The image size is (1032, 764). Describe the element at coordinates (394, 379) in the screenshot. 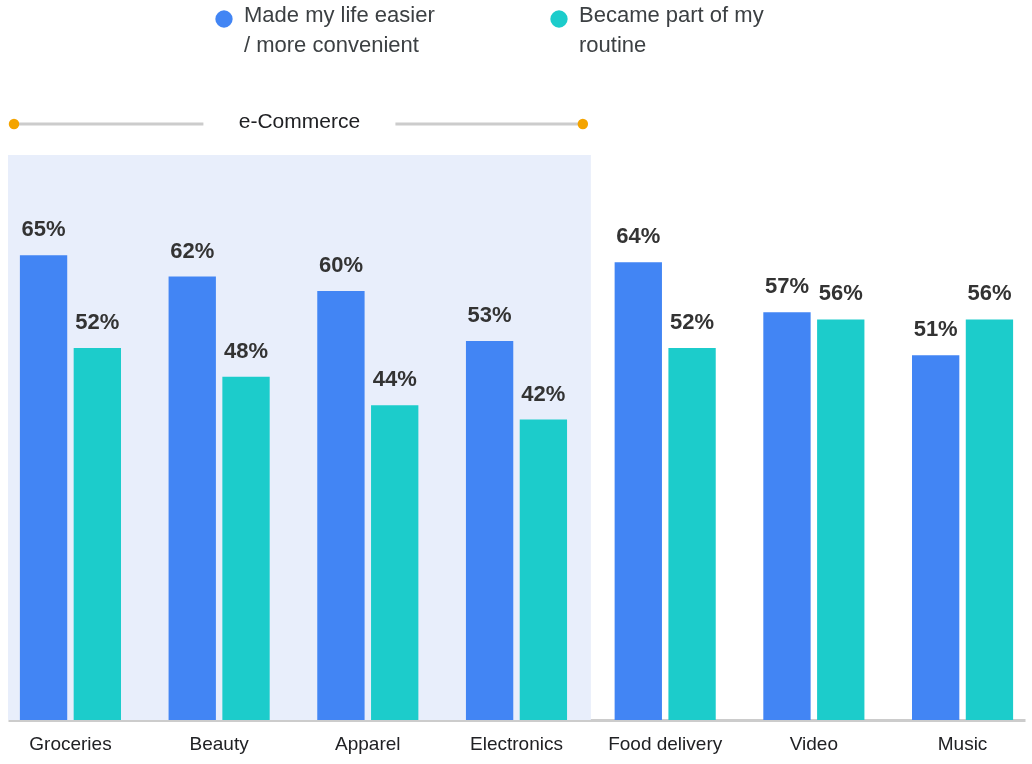

I see `data-label: 44%` at that location.